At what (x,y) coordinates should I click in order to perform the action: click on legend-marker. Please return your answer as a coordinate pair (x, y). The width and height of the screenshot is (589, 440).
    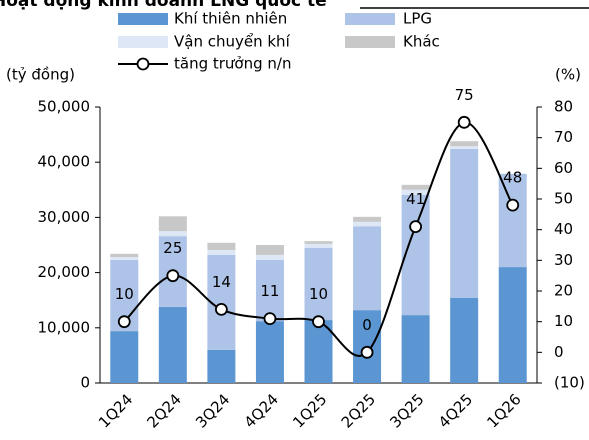
    Looking at the image, I should click on (143, 64).